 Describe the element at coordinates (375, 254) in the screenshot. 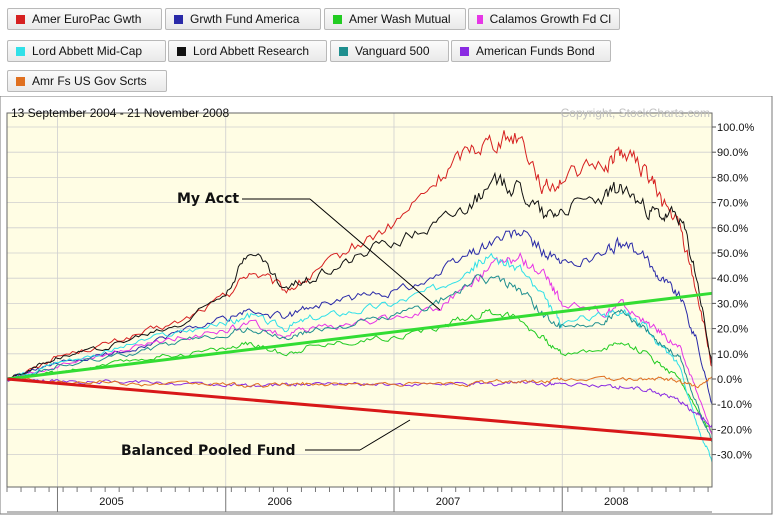

I see `my-acct-pointer-diag` at that location.